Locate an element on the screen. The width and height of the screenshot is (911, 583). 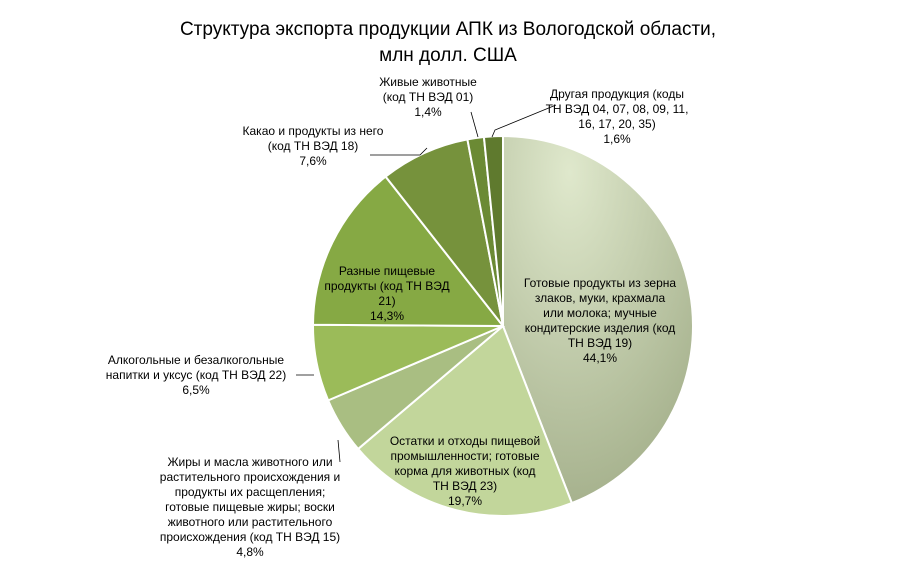
slice-category-label: злаков, муки, крахмала is located at coordinates (600, 298).